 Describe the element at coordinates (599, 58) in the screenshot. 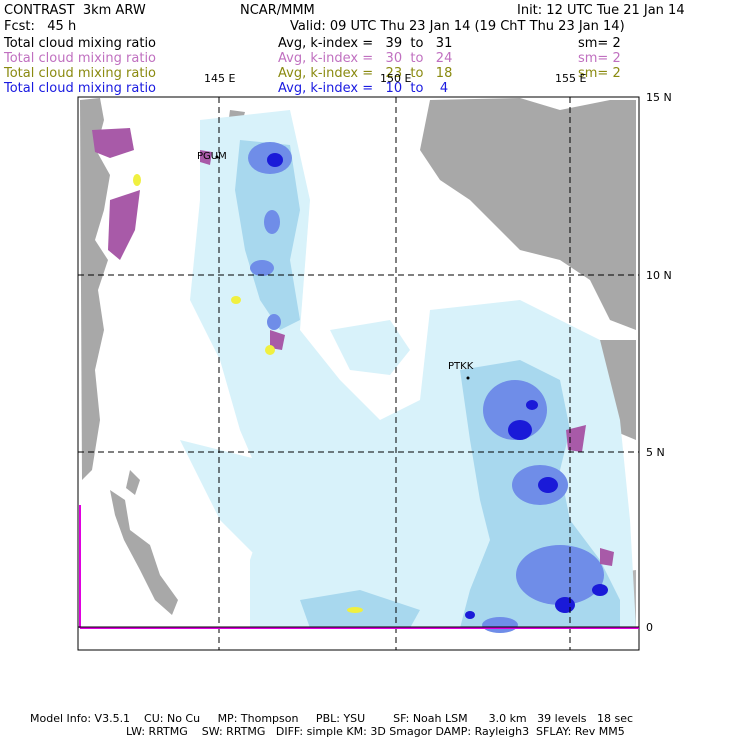

I see `field-sm-2: sm= 2` at that location.